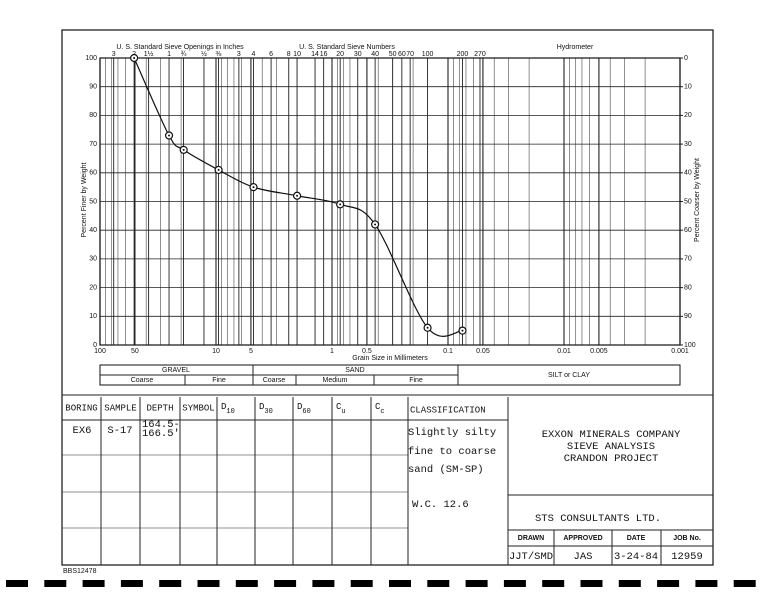 The image size is (779, 600). What do you see at coordinates (159, 408) in the screenshot?
I see `column-header: DEPTH` at bounding box center [159, 408].